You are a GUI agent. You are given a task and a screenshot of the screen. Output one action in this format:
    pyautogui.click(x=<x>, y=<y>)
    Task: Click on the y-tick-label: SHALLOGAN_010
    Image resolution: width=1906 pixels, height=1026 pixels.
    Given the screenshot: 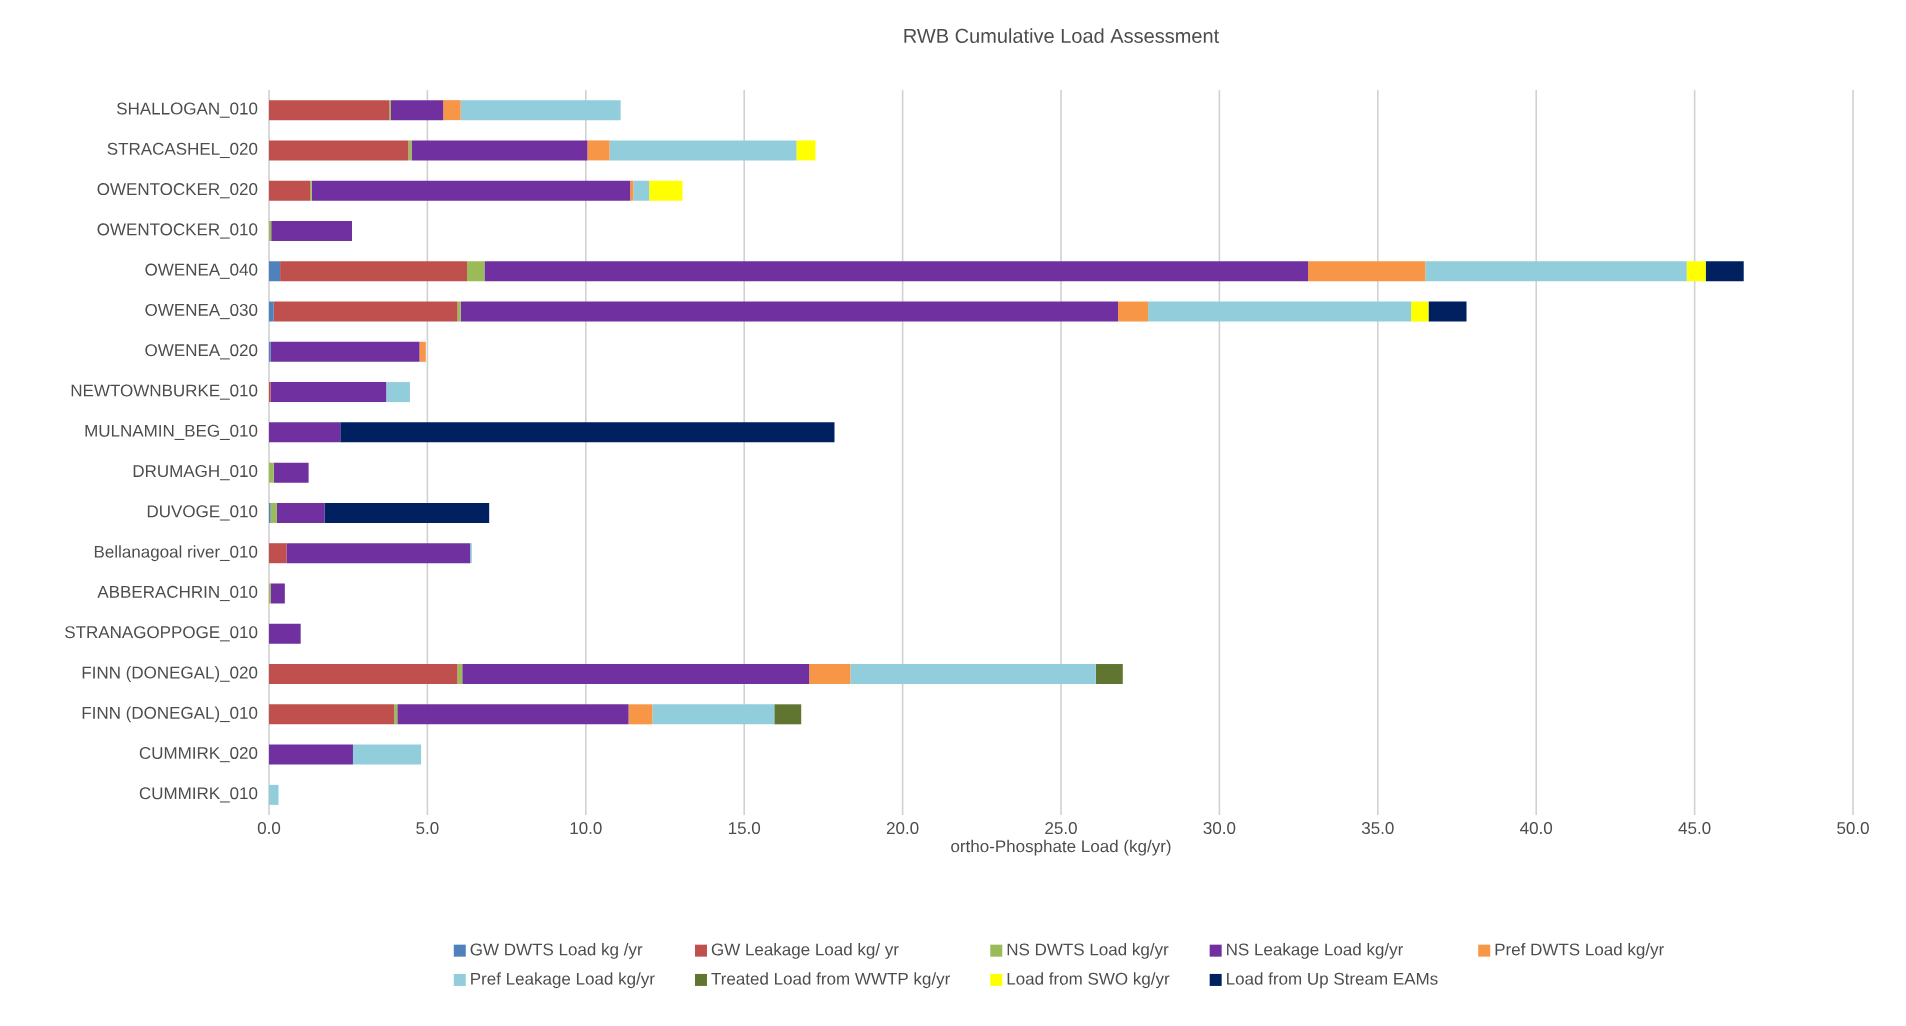 What is the action you would take?
    pyautogui.click(x=187, y=110)
    